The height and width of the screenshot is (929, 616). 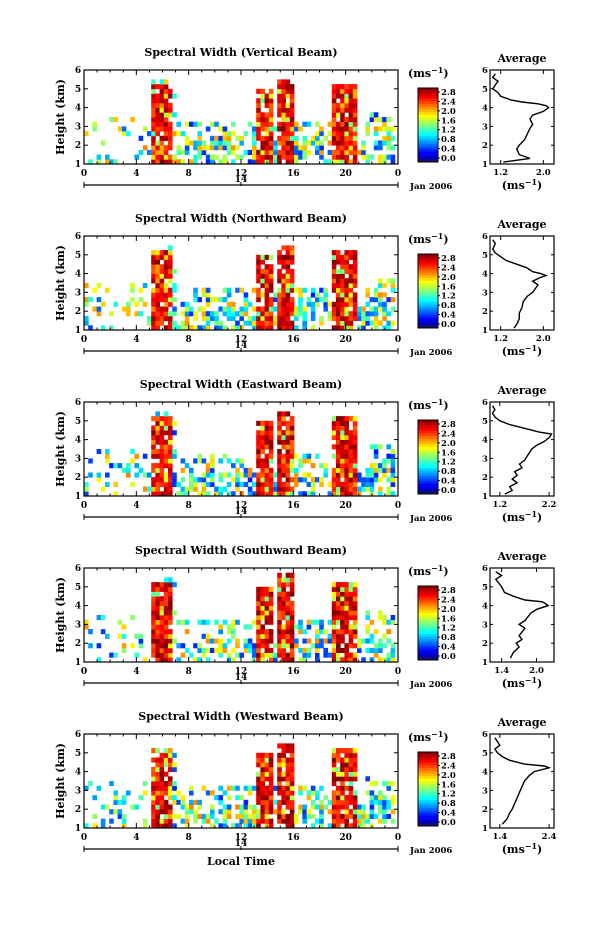 I want to click on colorbar-tick-label: 1.2, so click(x=448, y=463).